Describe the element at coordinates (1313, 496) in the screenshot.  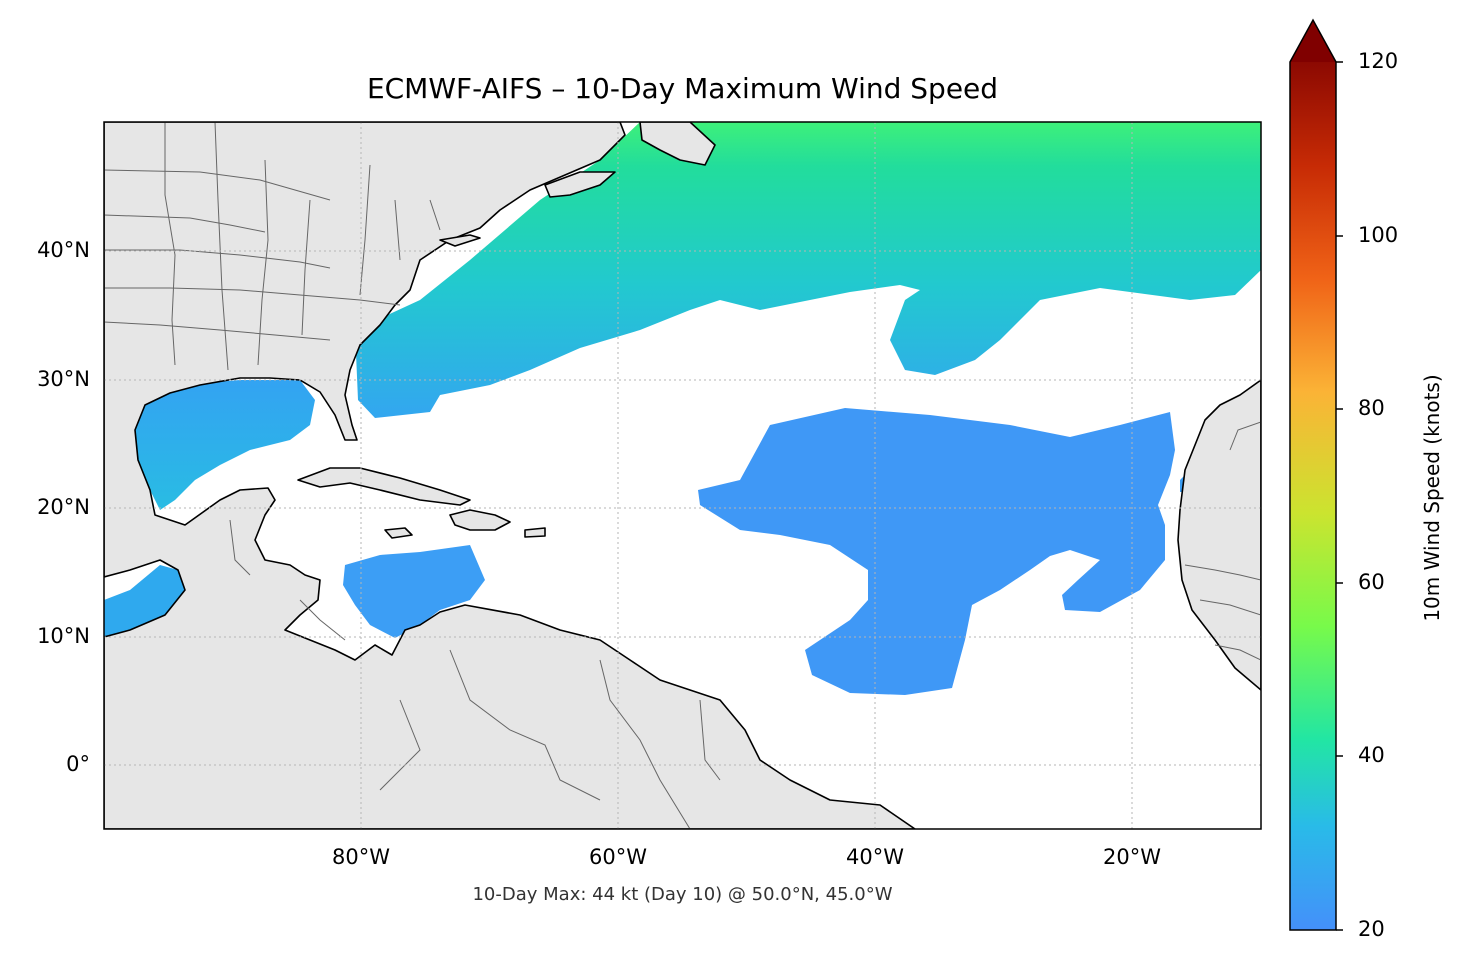
I see `colorbar-gradient` at that location.